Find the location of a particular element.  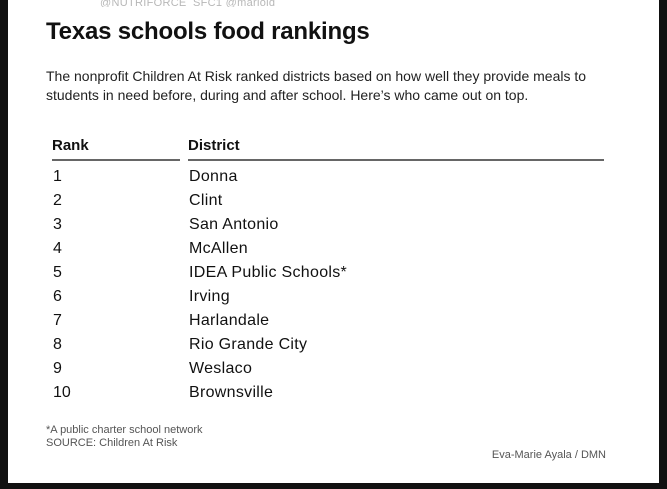

table-row: 2 Clint is located at coordinates (328, 201).